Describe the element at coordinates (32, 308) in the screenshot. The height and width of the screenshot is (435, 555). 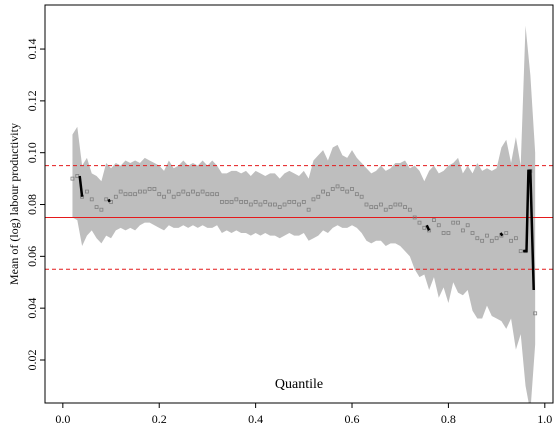
I see `y-tick-label: 0.04` at that location.